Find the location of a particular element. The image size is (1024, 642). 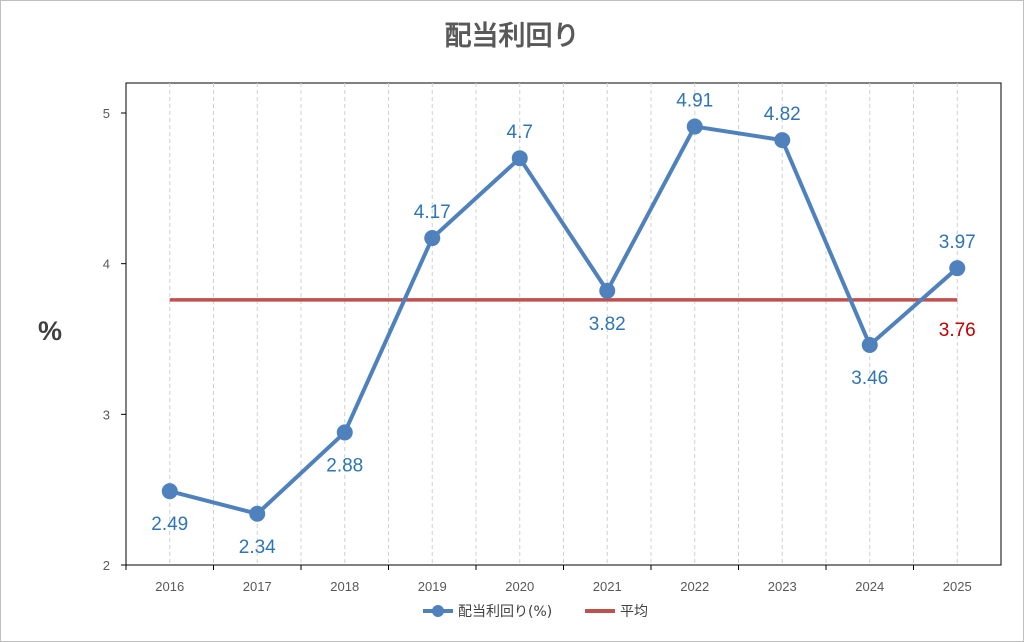

y-axis-ticks: 2 3 4 5 is located at coordinates (114, 339).